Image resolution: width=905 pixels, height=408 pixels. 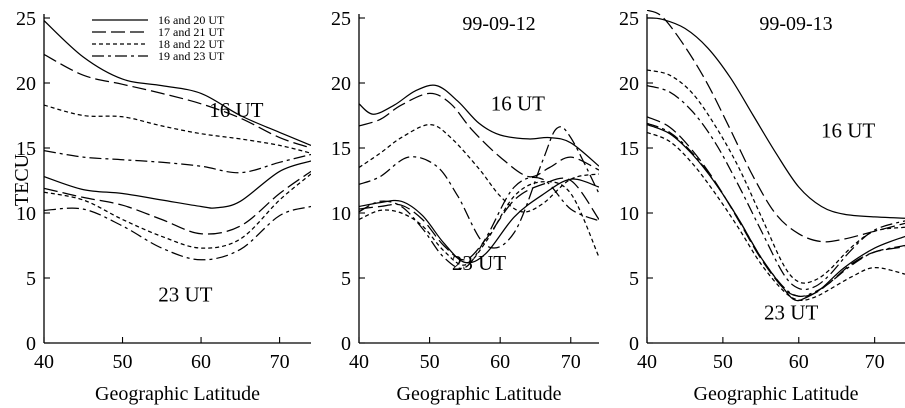 What do you see at coordinates (191, 20) in the screenshot?
I see `legend-label: 16 and 20 UT` at bounding box center [191, 20].